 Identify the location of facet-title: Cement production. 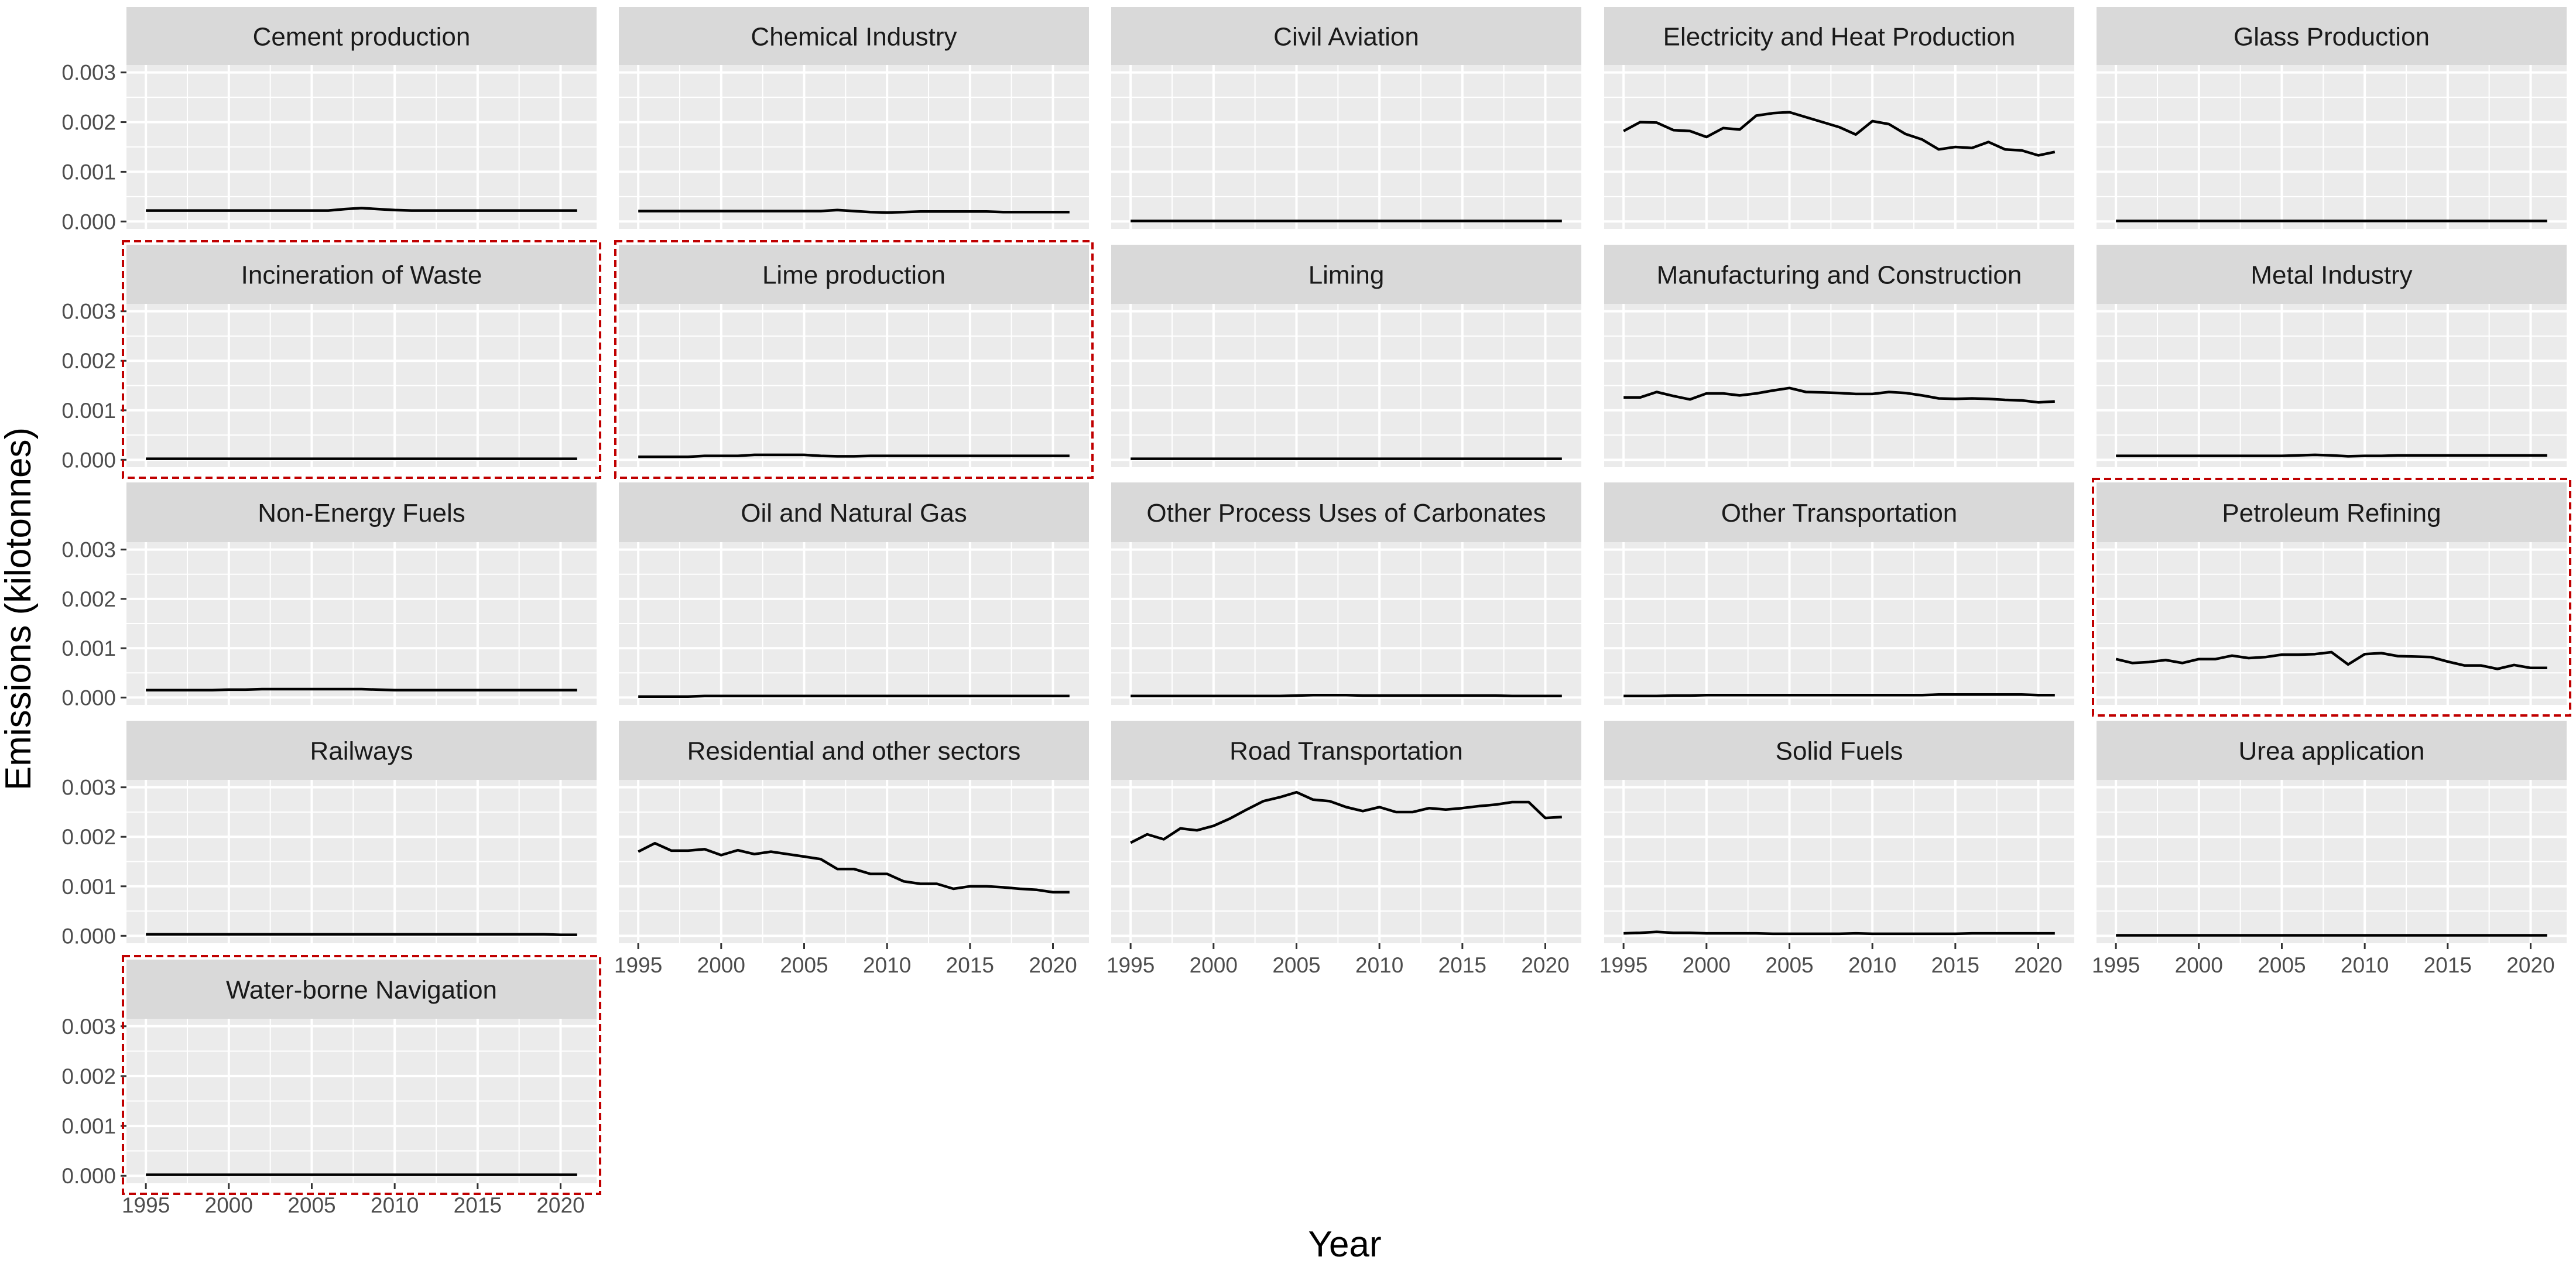
(362, 37).